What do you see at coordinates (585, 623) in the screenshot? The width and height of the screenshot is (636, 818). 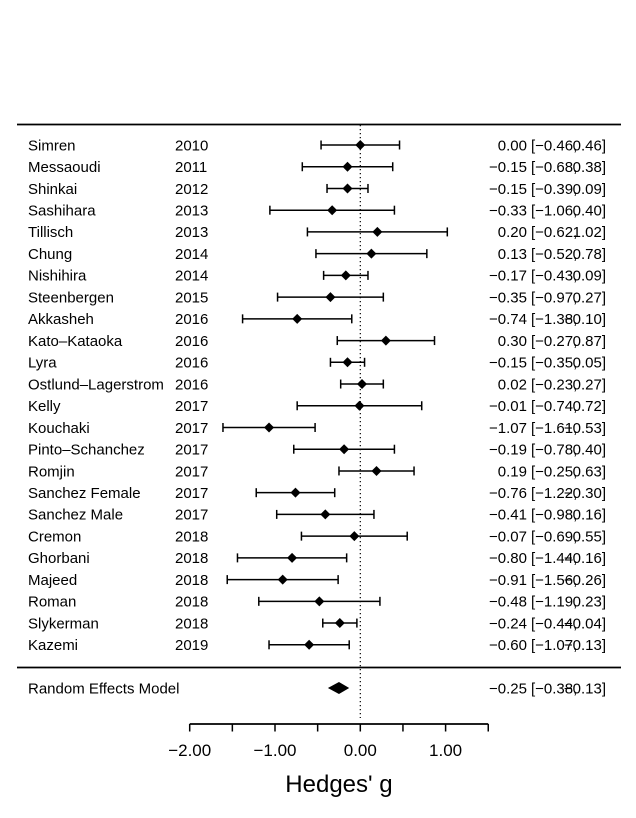 I see `ci-upper-value: −0.04]` at bounding box center [585, 623].